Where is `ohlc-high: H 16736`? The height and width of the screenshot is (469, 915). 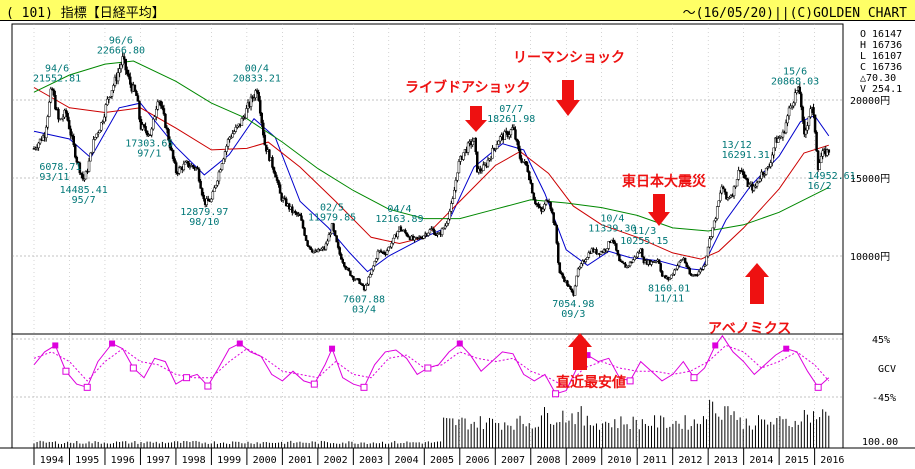
ohlc-high: H 16736 is located at coordinates (881, 45).